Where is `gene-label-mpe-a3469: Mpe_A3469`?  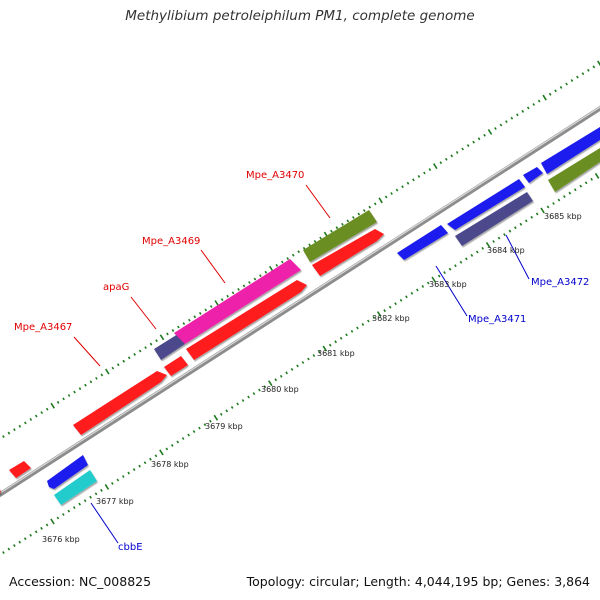
gene-label-mpe-a3469: Mpe_A3469 is located at coordinates (171, 241).